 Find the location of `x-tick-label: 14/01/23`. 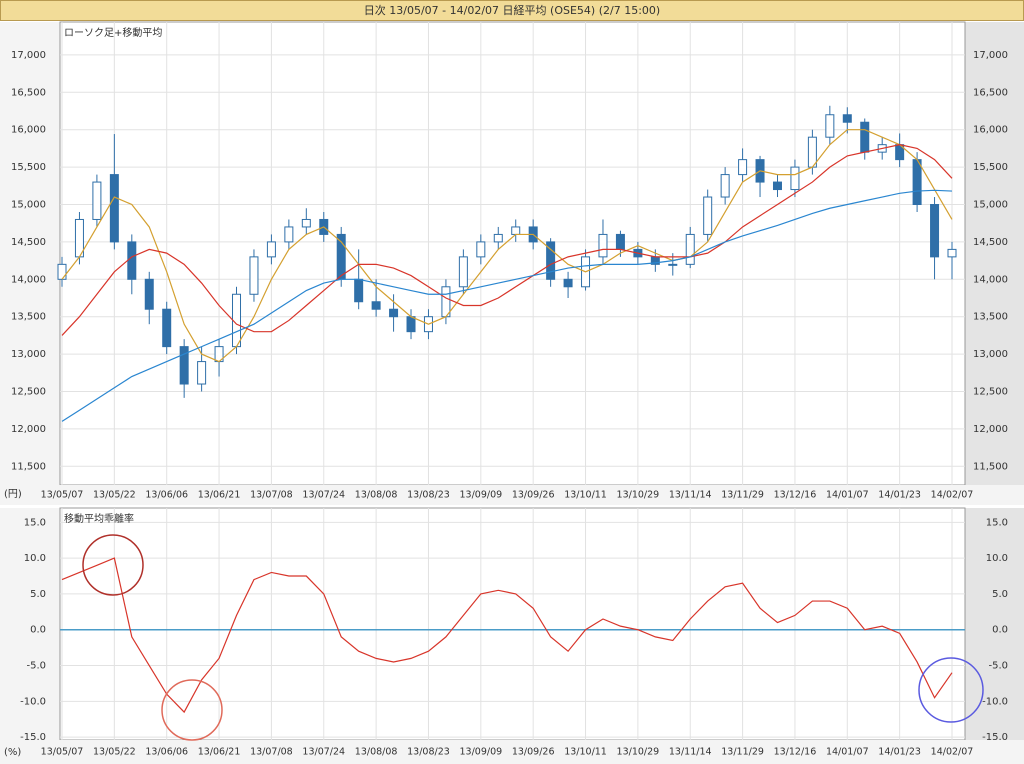

x-tick-label: 14/01/23 is located at coordinates (899, 752).